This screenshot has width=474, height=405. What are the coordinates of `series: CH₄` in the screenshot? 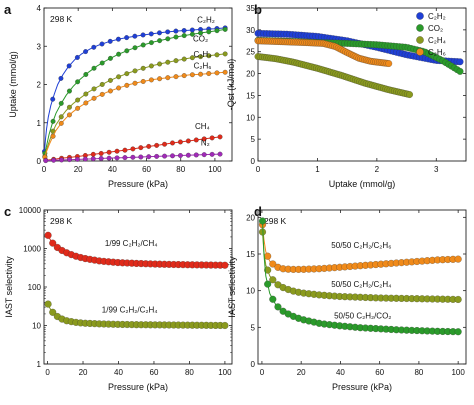 It's located at (133, 142).